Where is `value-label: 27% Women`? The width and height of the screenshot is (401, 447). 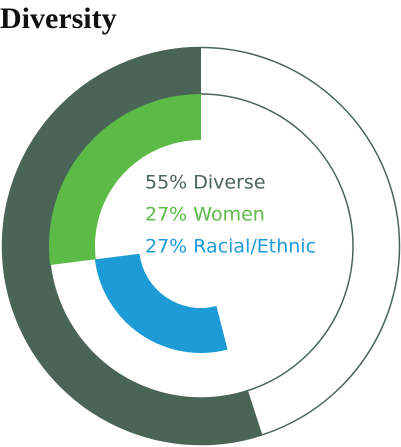
value-label: 27% Women is located at coordinates (205, 215).